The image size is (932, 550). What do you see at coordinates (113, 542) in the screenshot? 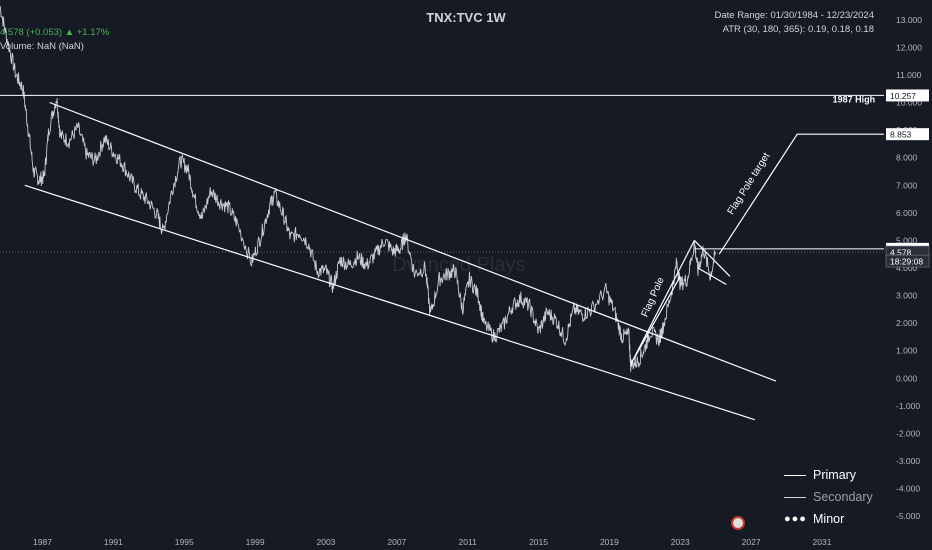
I see `x-tick-label: 1991` at bounding box center [113, 542].